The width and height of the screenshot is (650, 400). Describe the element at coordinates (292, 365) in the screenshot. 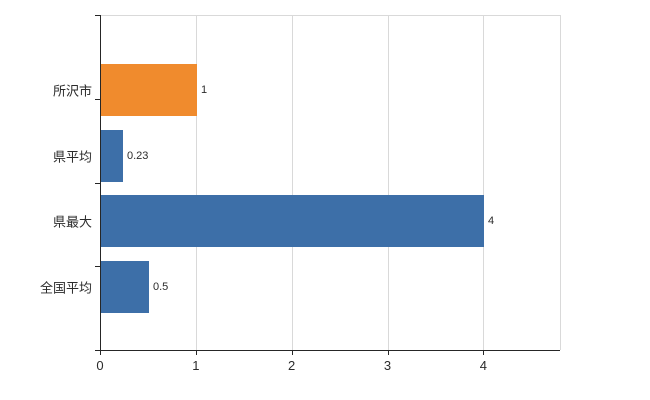

I see `x-tick-label: 2` at that location.